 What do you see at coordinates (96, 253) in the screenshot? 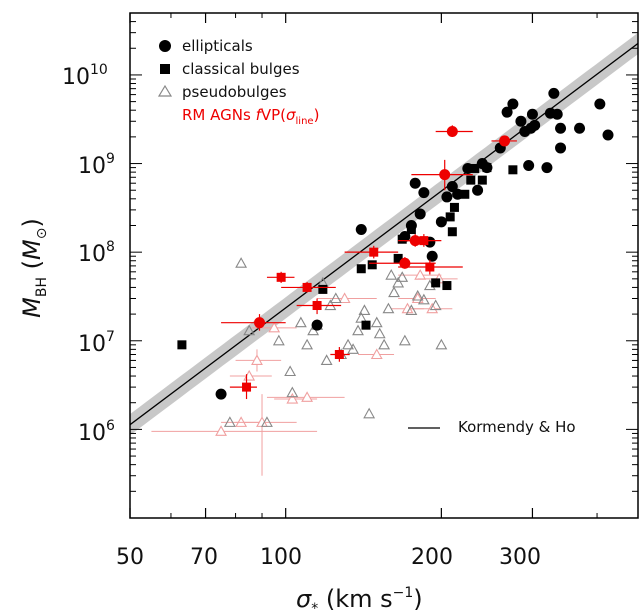
I see `svg-text: 10⁸` at bounding box center [96, 253].